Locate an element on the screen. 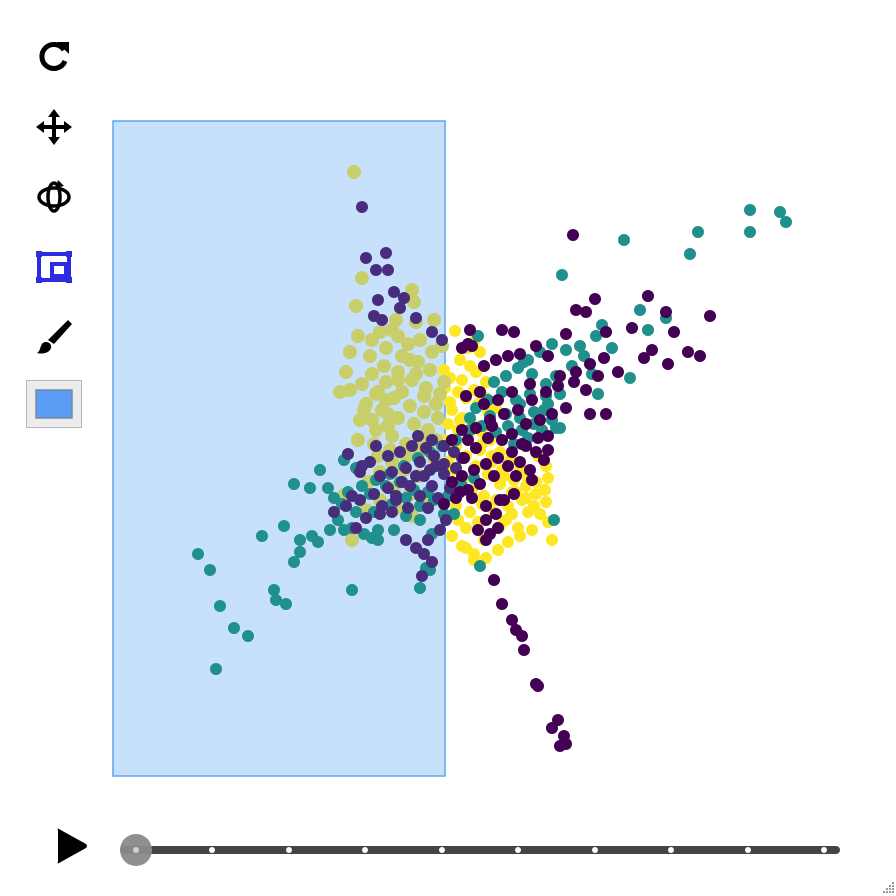 The height and width of the screenshot is (896, 896). slider-track is located at coordinates (480, 850).